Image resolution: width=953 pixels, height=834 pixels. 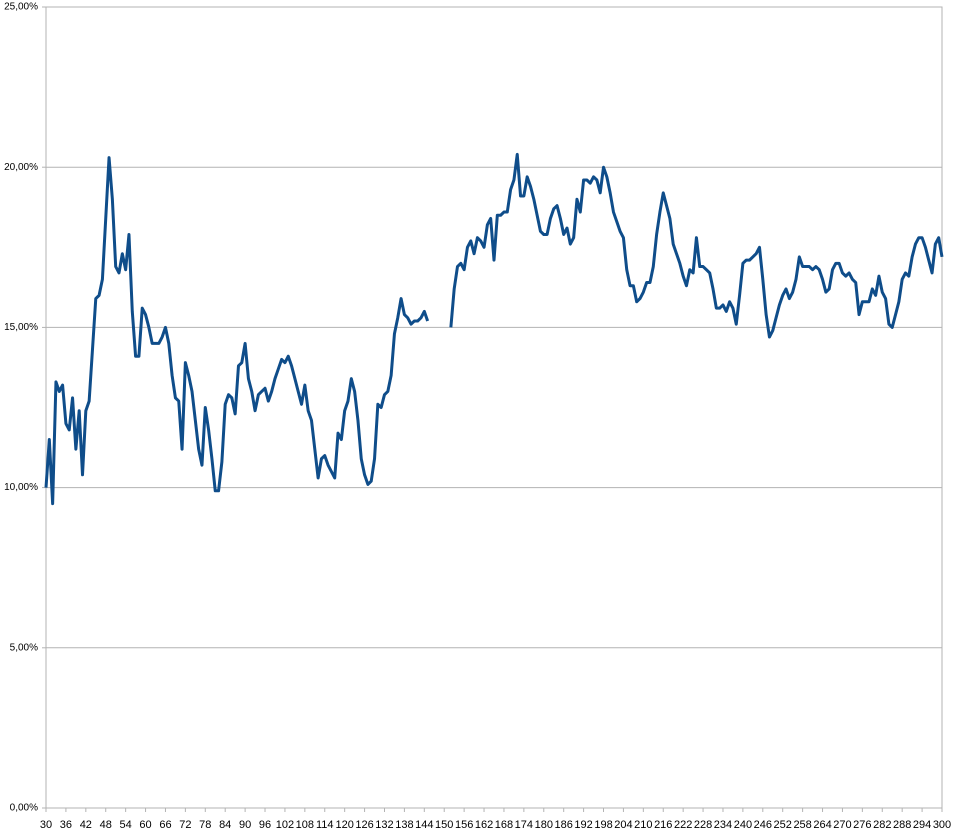 I want to click on x-tick-label: 210, so click(x=643, y=825).